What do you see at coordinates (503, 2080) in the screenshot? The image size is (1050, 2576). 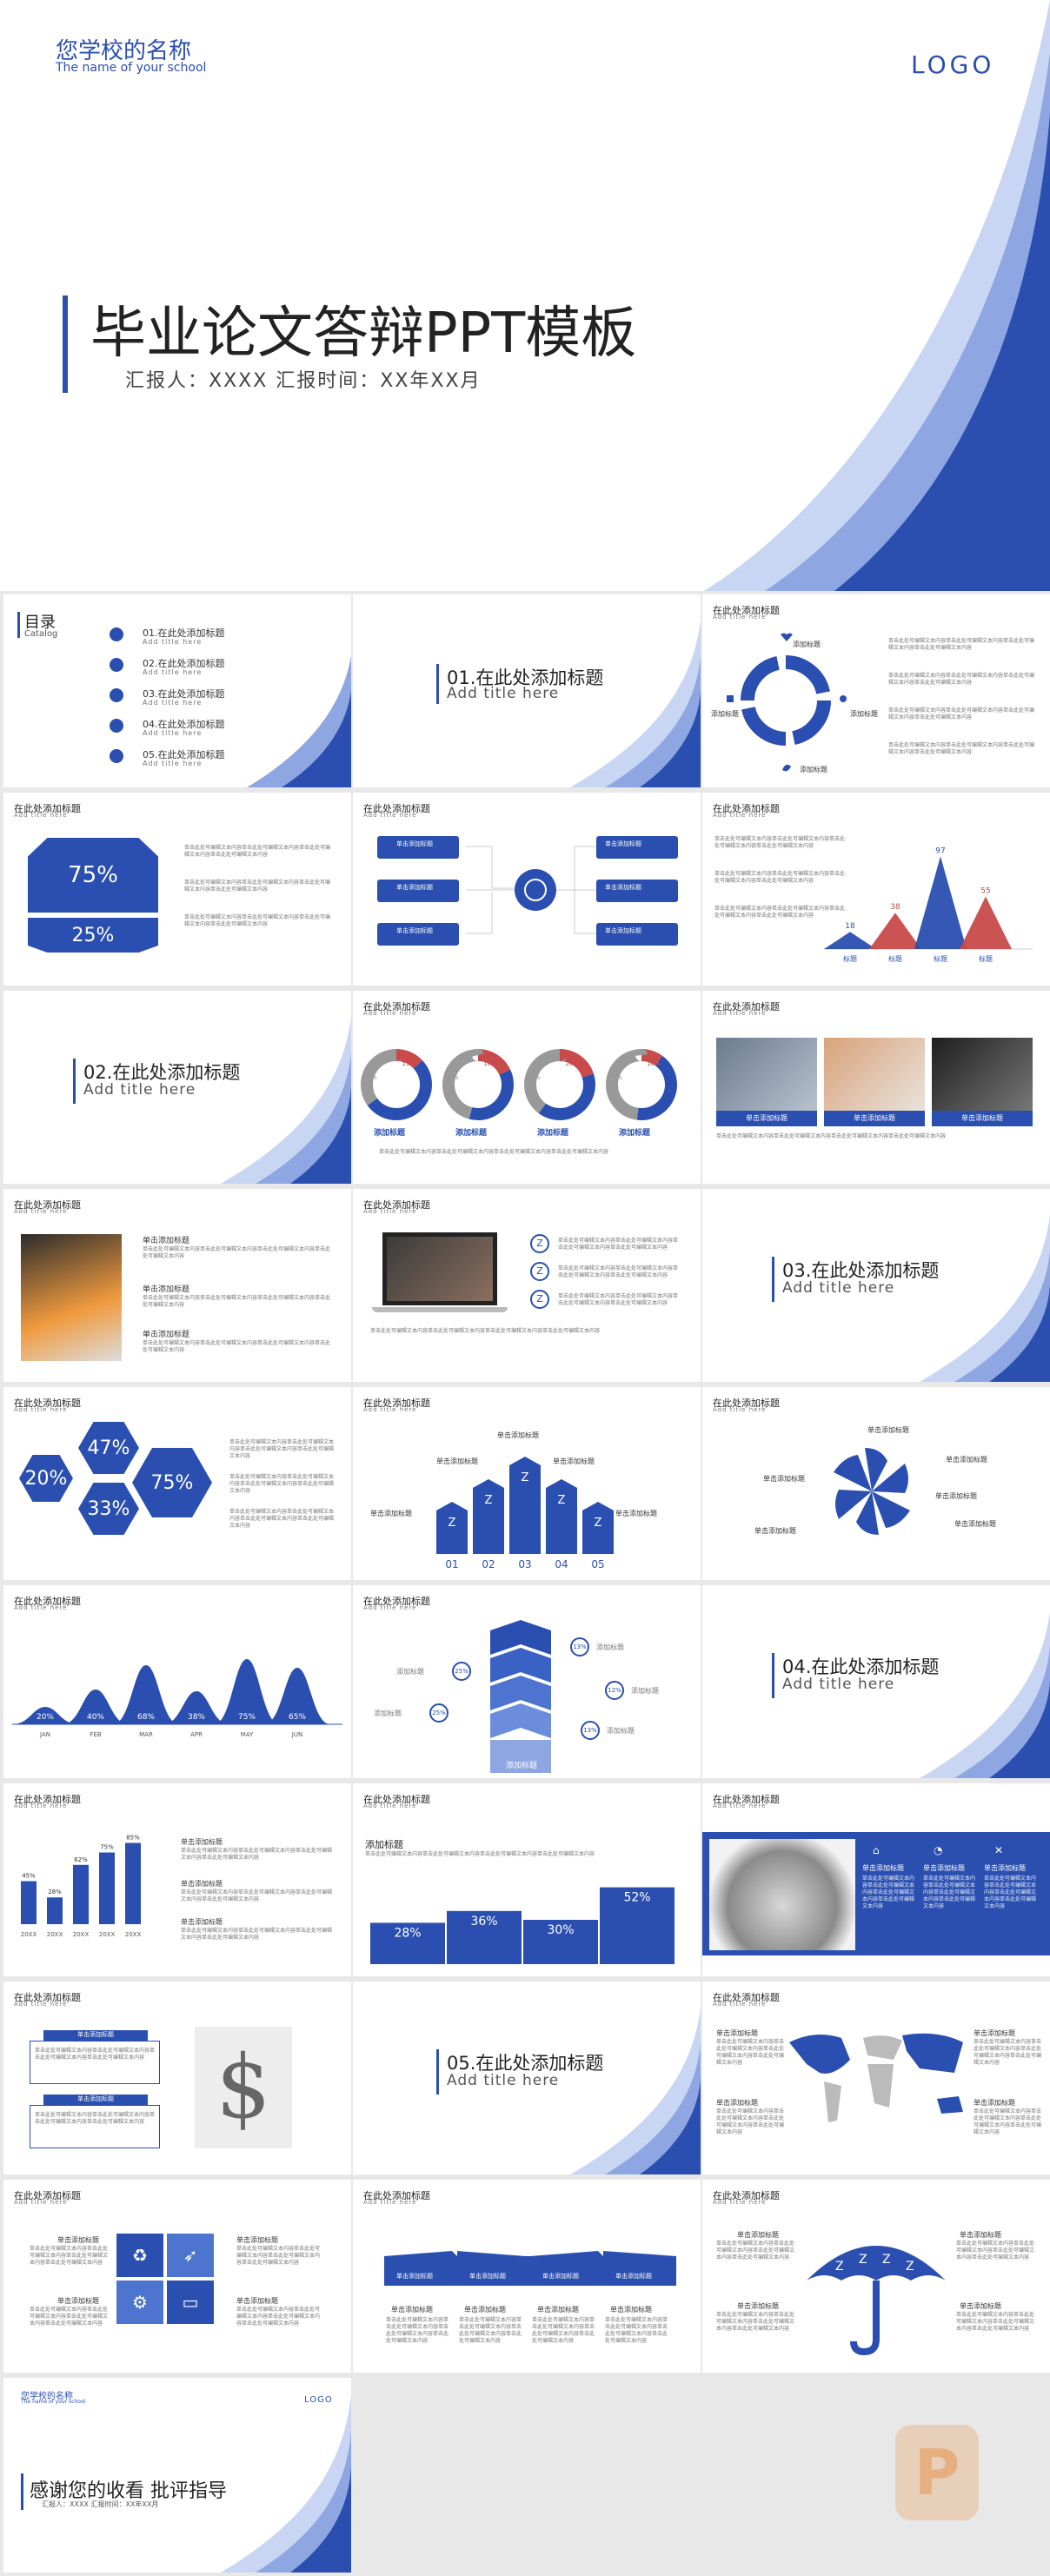 I see `section-subtitle: Add title here` at bounding box center [503, 2080].